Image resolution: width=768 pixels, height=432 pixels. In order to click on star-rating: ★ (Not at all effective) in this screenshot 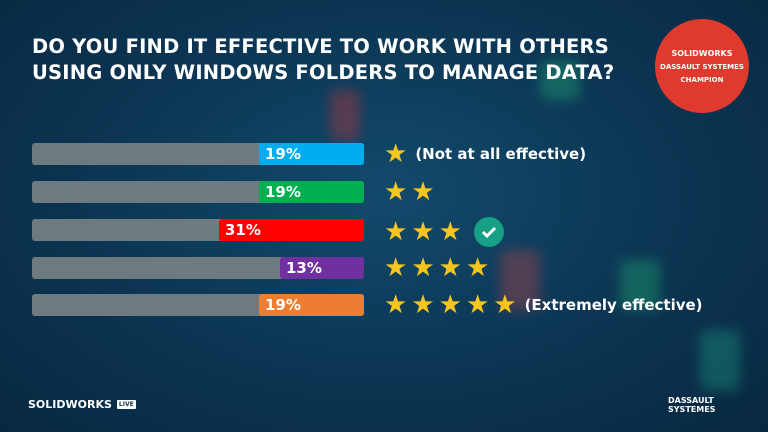, I will do `click(485, 154)`.